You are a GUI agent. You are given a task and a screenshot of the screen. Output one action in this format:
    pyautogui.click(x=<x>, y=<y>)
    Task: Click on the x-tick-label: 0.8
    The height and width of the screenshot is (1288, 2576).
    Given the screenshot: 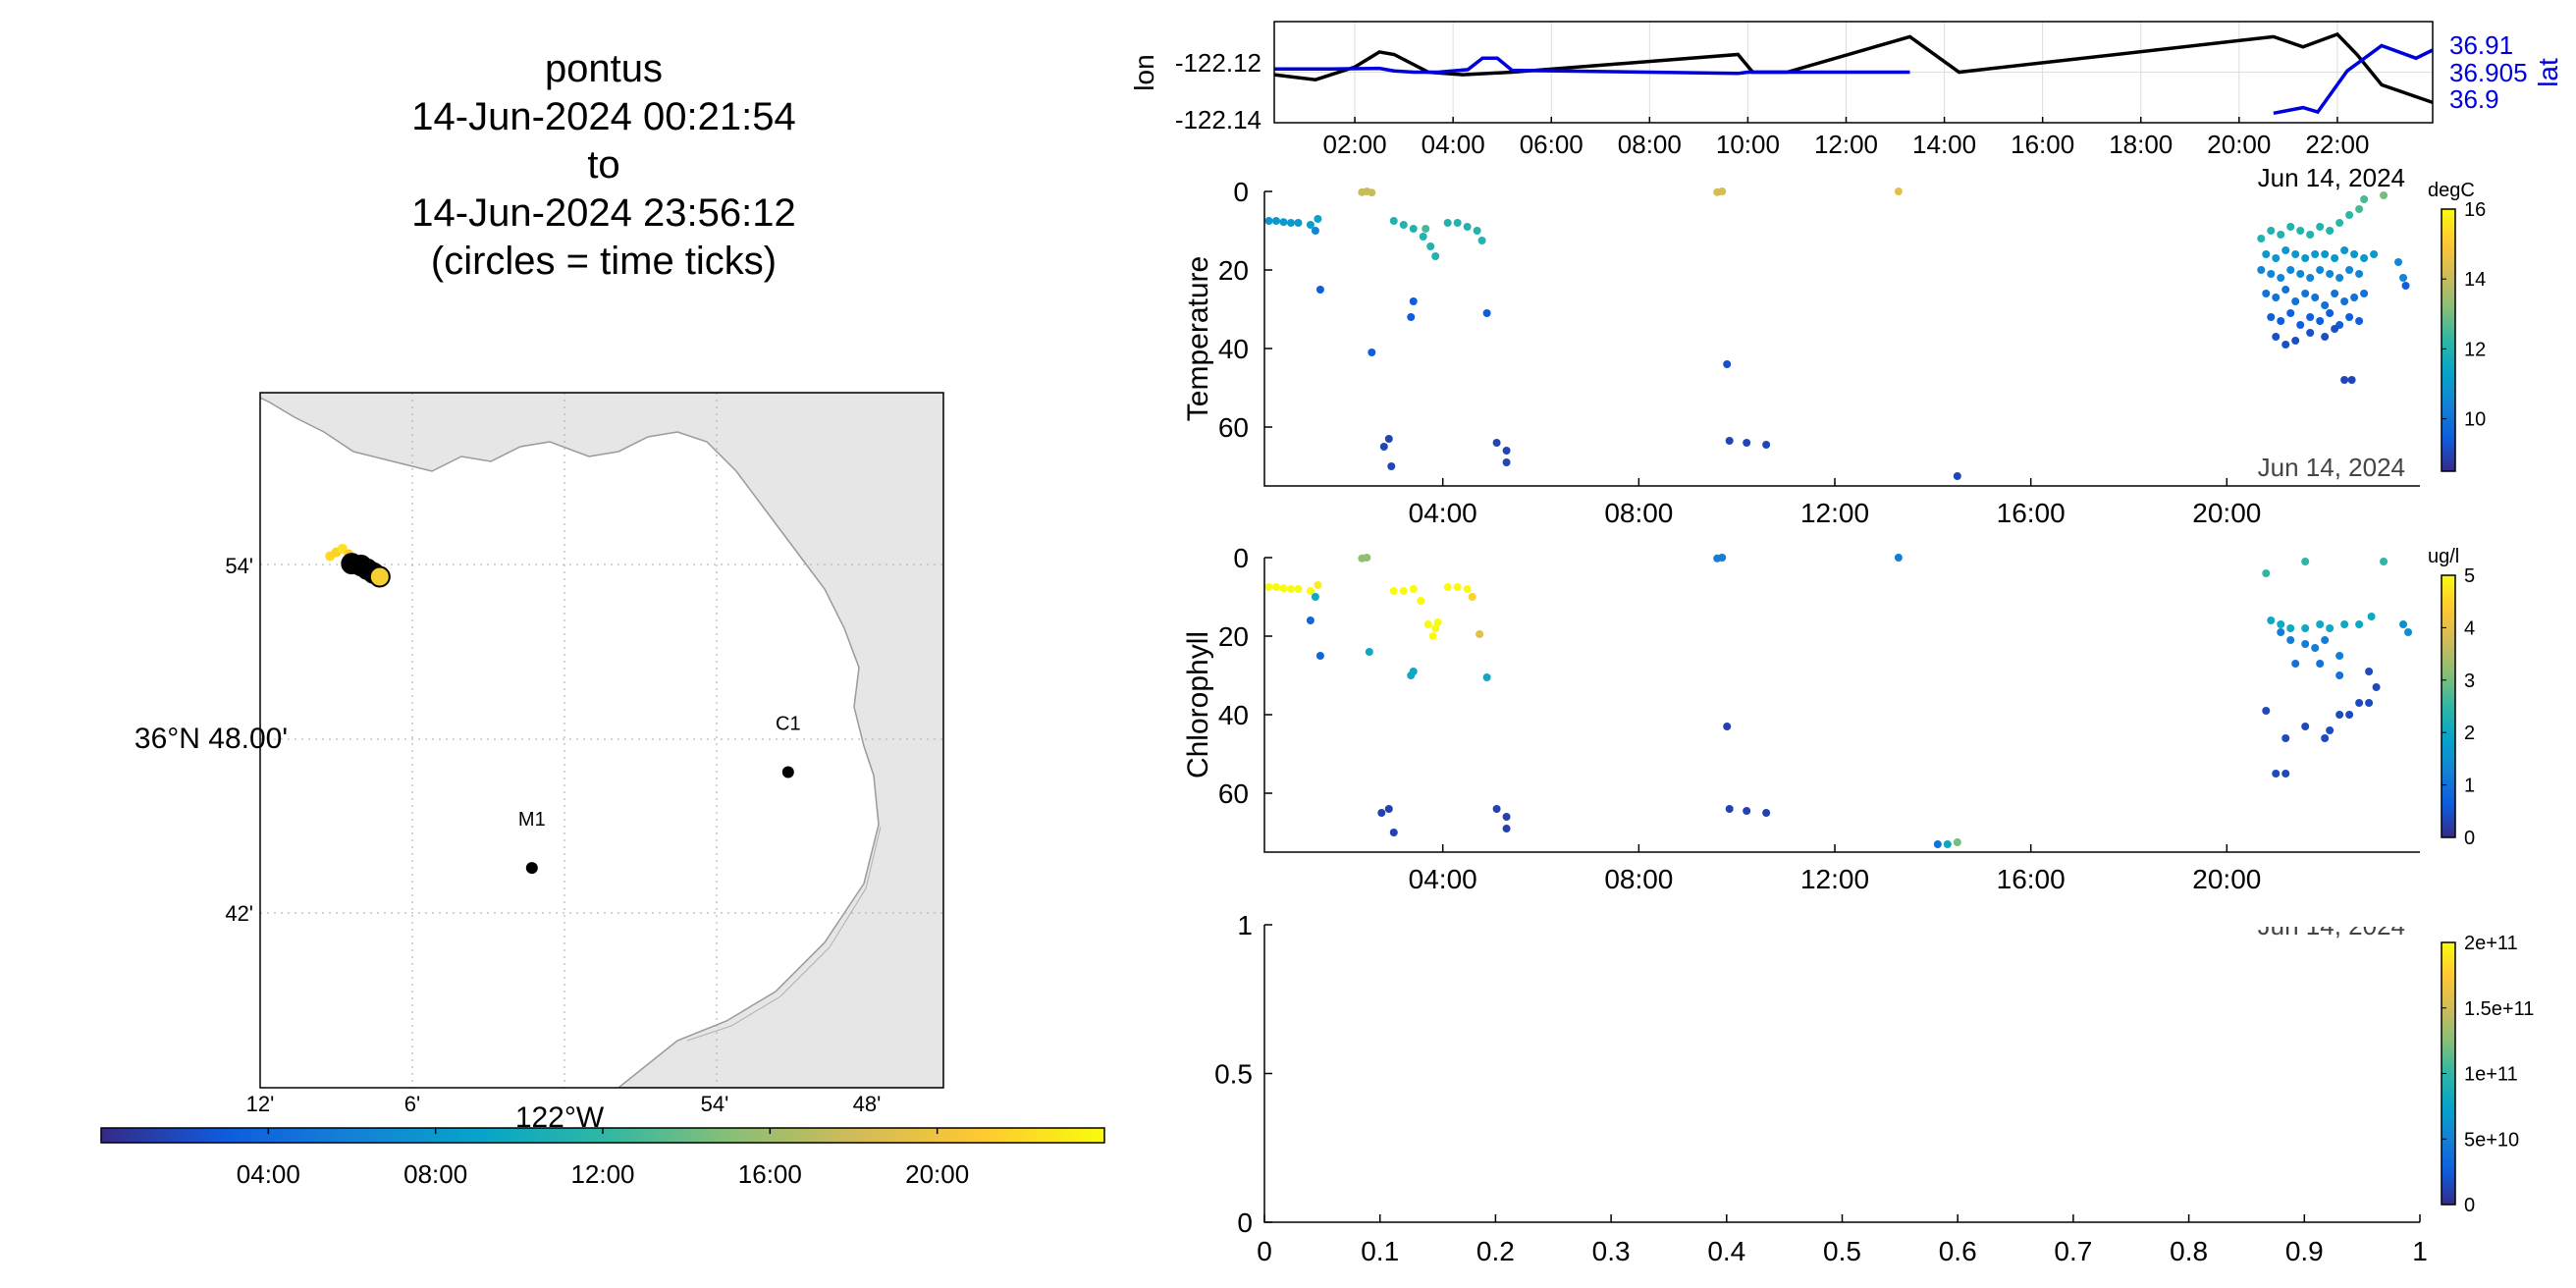 What is the action you would take?
    pyautogui.click(x=2189, y=1251)
    